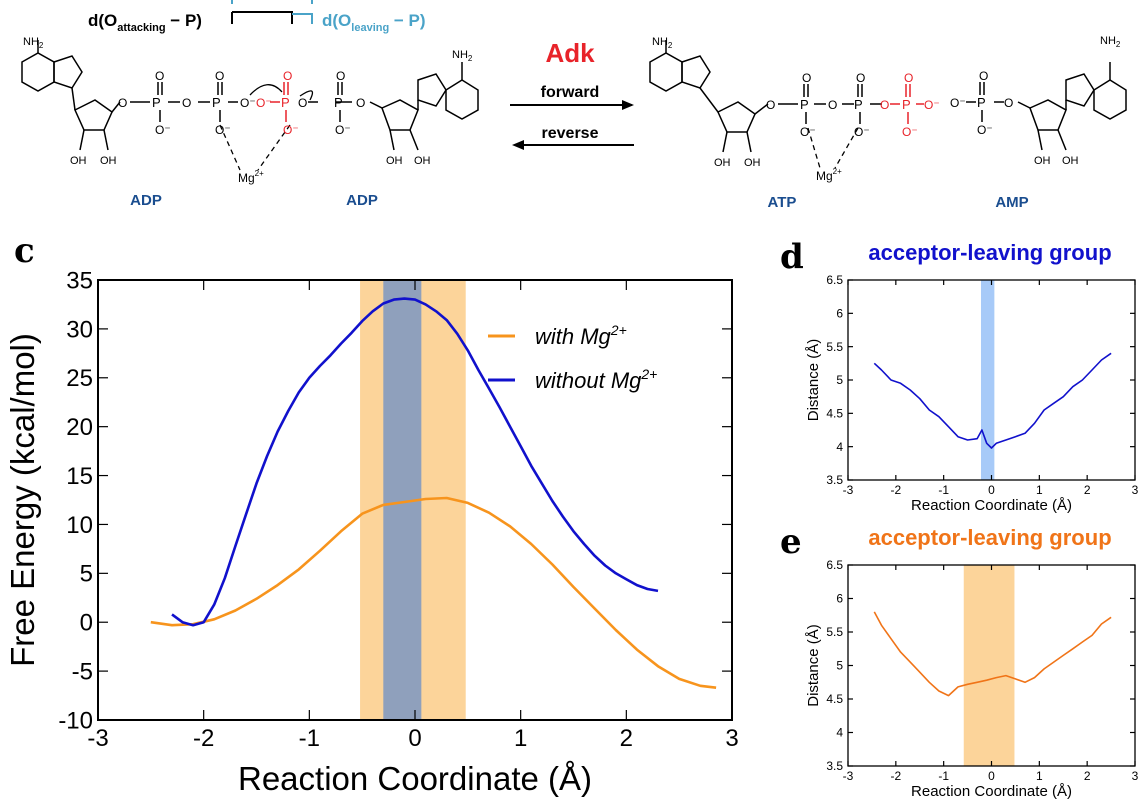 The width and height of the screenshot is (1141, 802). What do you see at coordinates (570, 53) in the screenshot?
I see `enzyme-label: Adk` at bounding box center [570, 53].